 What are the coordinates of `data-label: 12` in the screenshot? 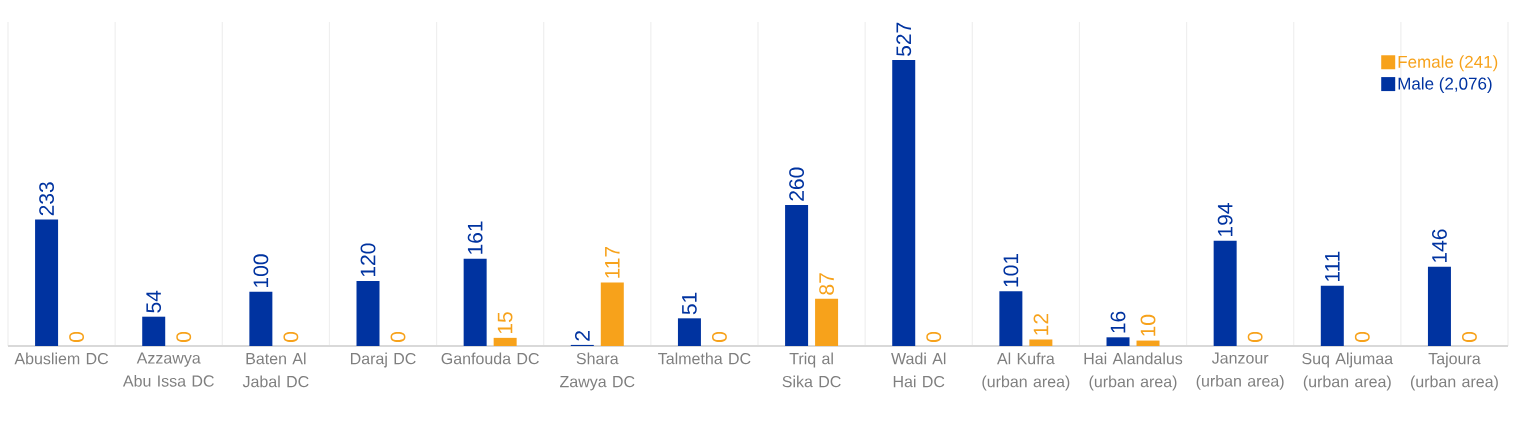 It's located at (1041, 324).